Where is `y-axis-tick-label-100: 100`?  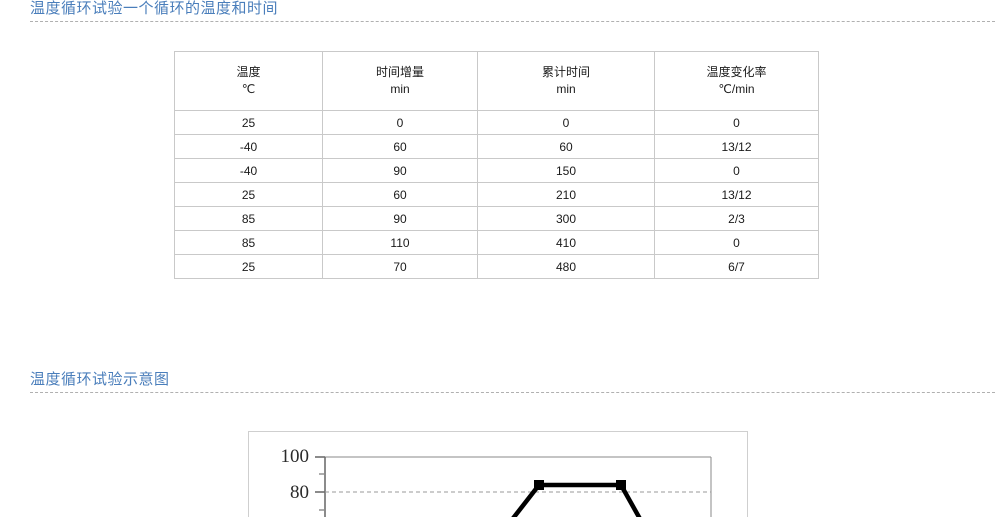 y-axis-tick-label-100: 100 is located at coordinates (295, 456).